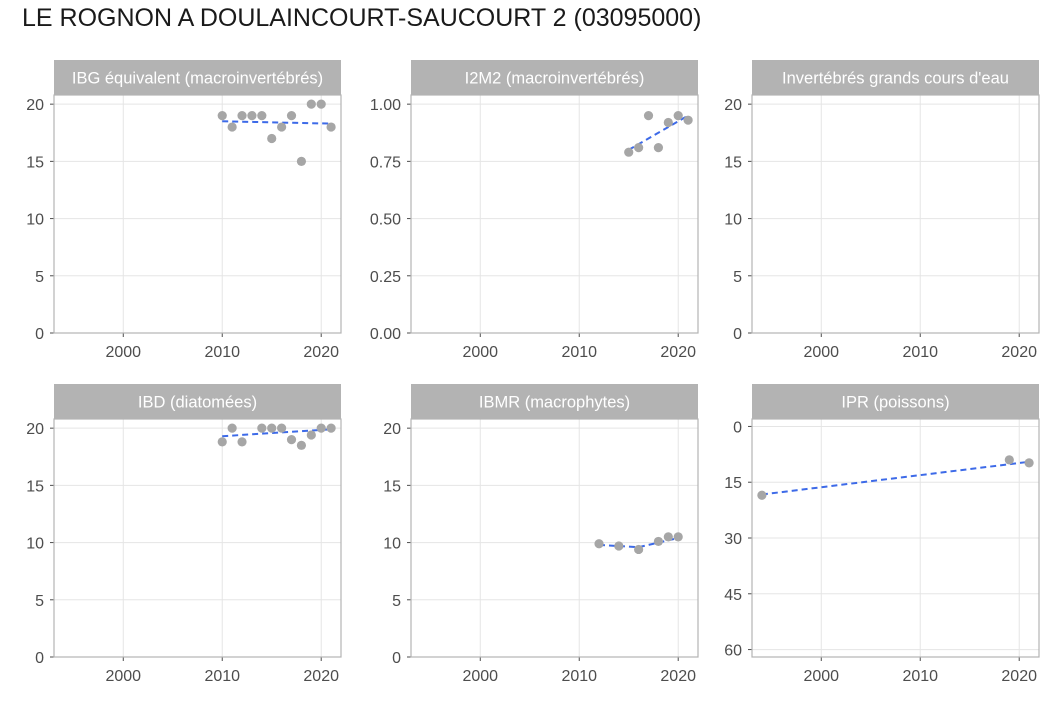  What do you see at coordinates (882, 534) in the screenshot?
I see `facet-panel: IPR (poissons) 0 15 30 45 60 2000 2010 2020` at bounding box center [882, 534].